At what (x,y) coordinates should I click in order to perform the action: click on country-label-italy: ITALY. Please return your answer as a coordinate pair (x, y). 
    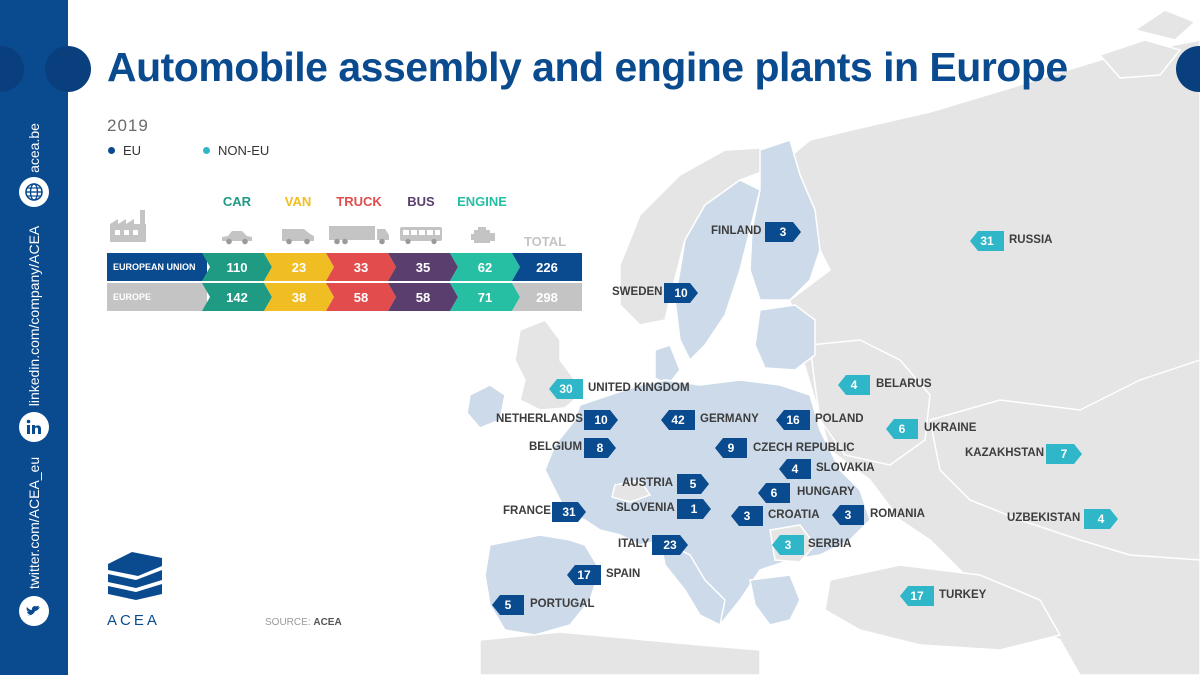
    Looking at the image, I should click on (634, 544).